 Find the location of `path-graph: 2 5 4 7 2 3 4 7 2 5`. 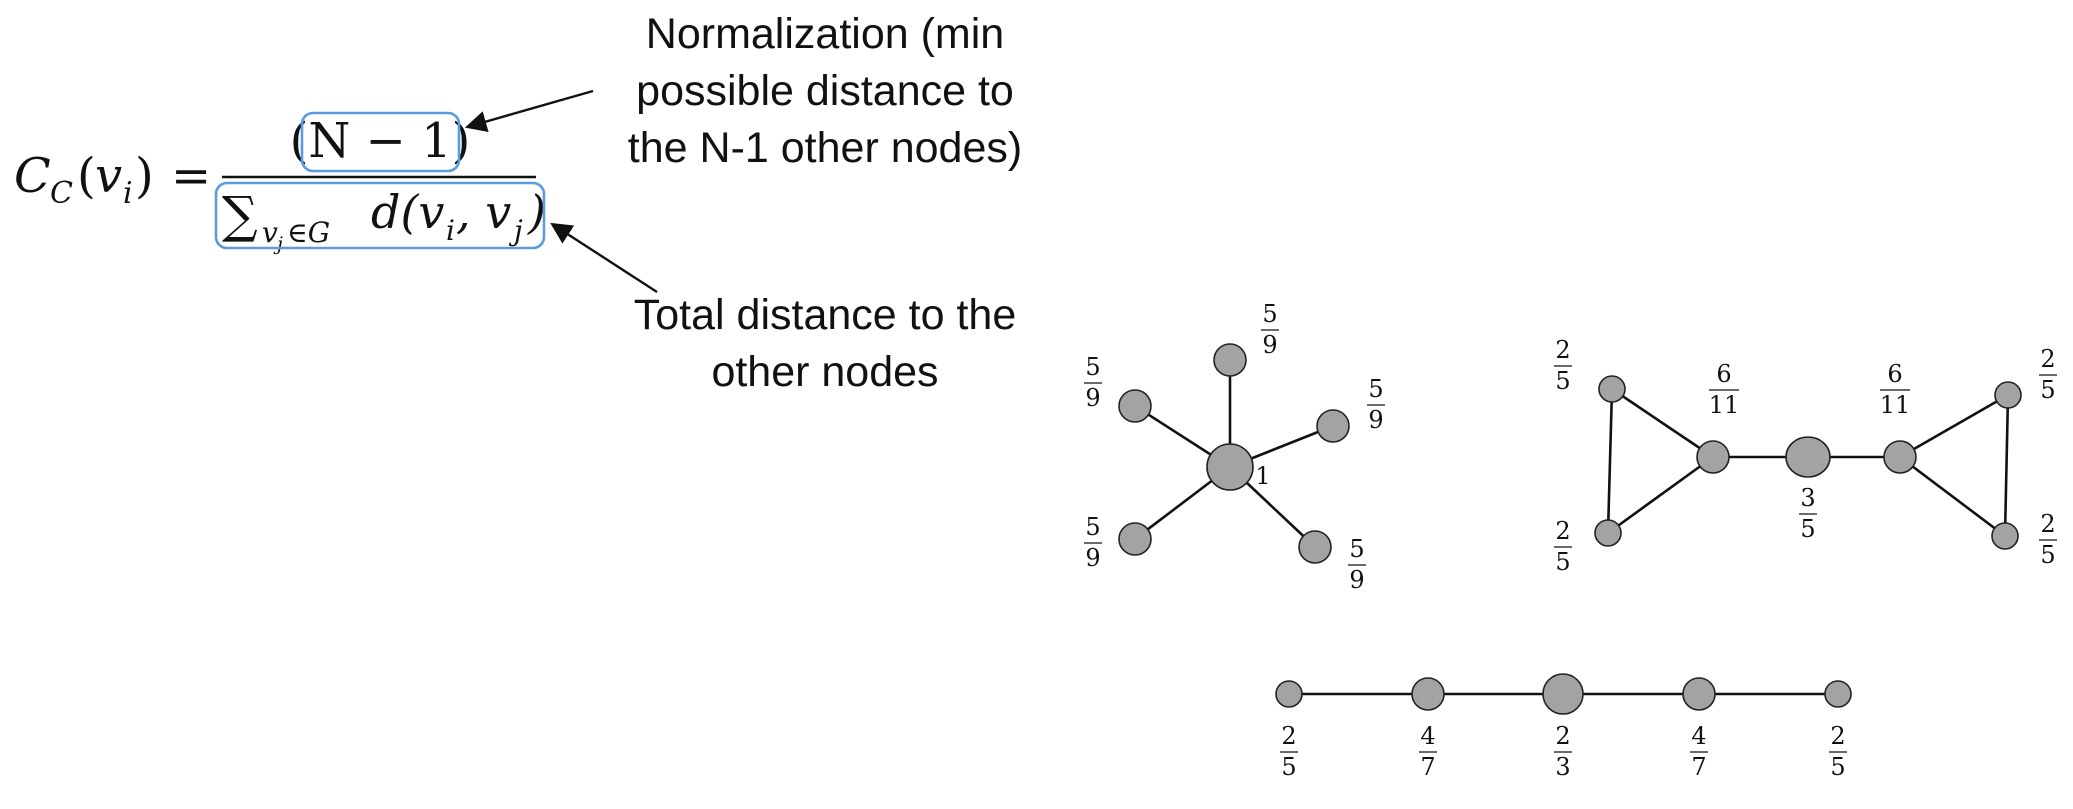

path-graph: 2 5 4 7 2 3 4 7 2 5 is located at coordinates (1563, 727).